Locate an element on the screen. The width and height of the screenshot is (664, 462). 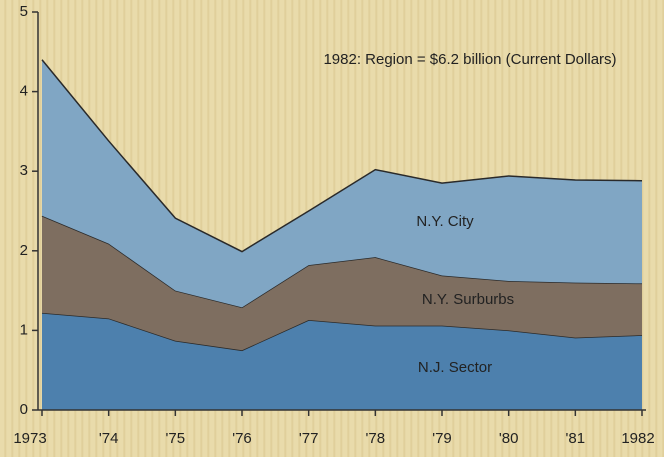
y-tick-label: 5 is located at coordinates (24, 11).